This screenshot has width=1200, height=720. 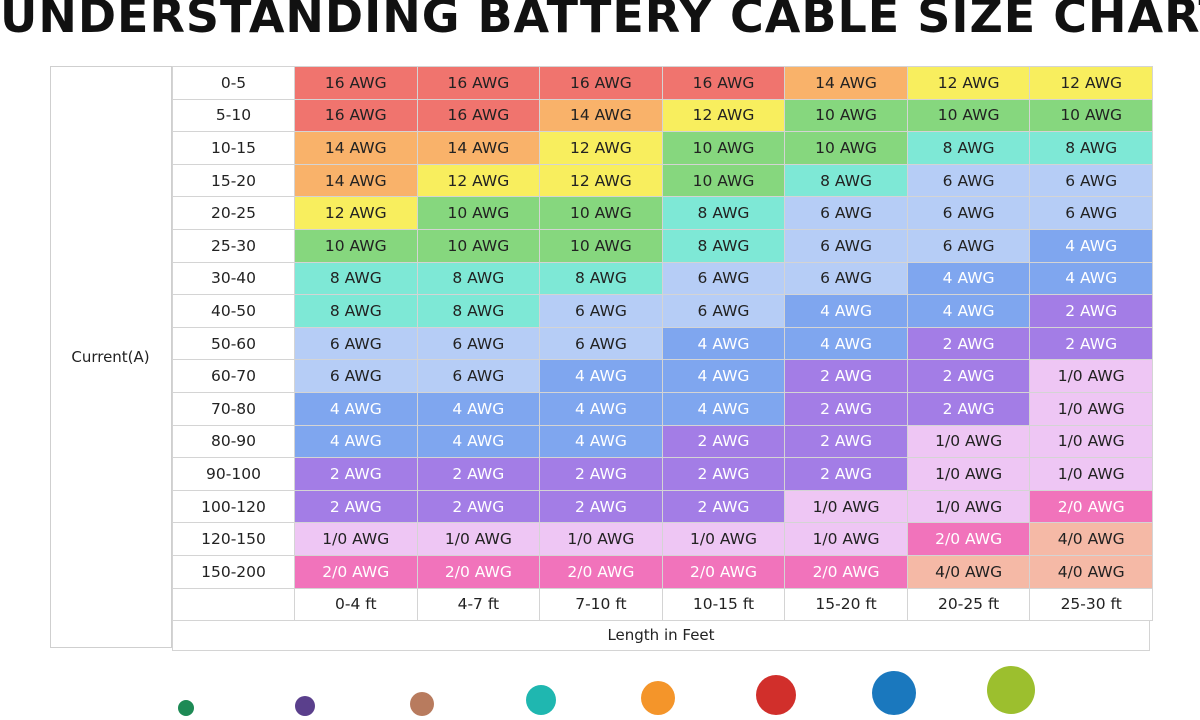 What do you see at coordinates (600, 21) in the screenshot?
I see `chart-title: UNDERSTANDING BATTERY CABLE SIZE CHART` at bounding box center [600, 21].